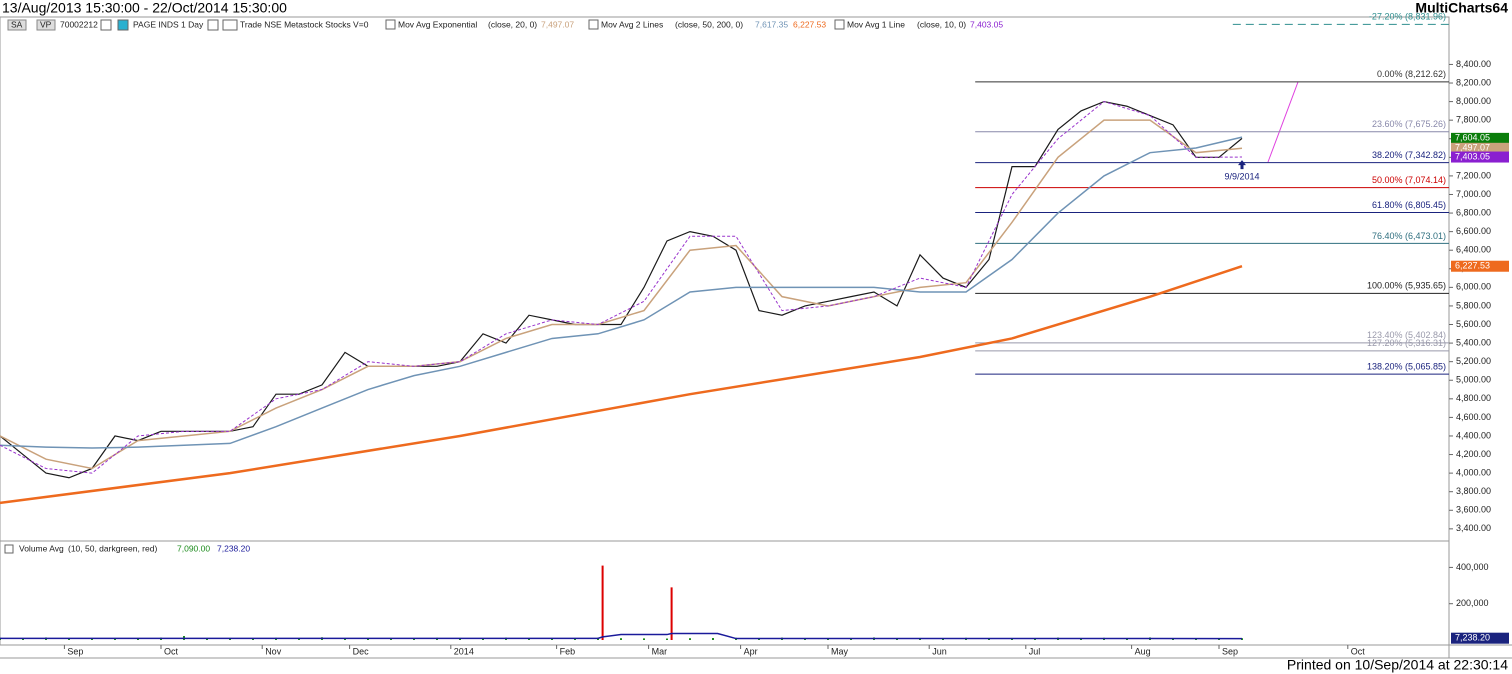 Image resolution: width=1512 pixels, height=674 pixels. Describe the element at coordinates (1473, 175) in the screenshot. I see `y-tick-label: 7,200.00` at that location.